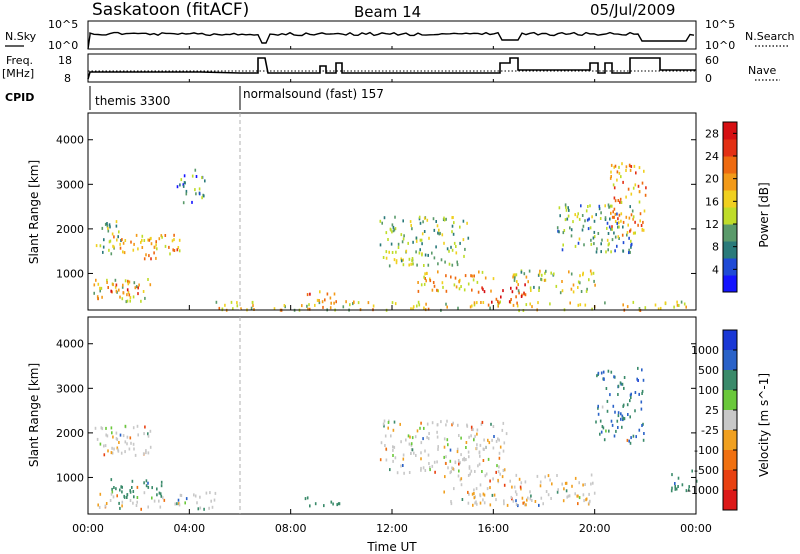  I want to click on beam-label: Beam 14, so click(387, 12).